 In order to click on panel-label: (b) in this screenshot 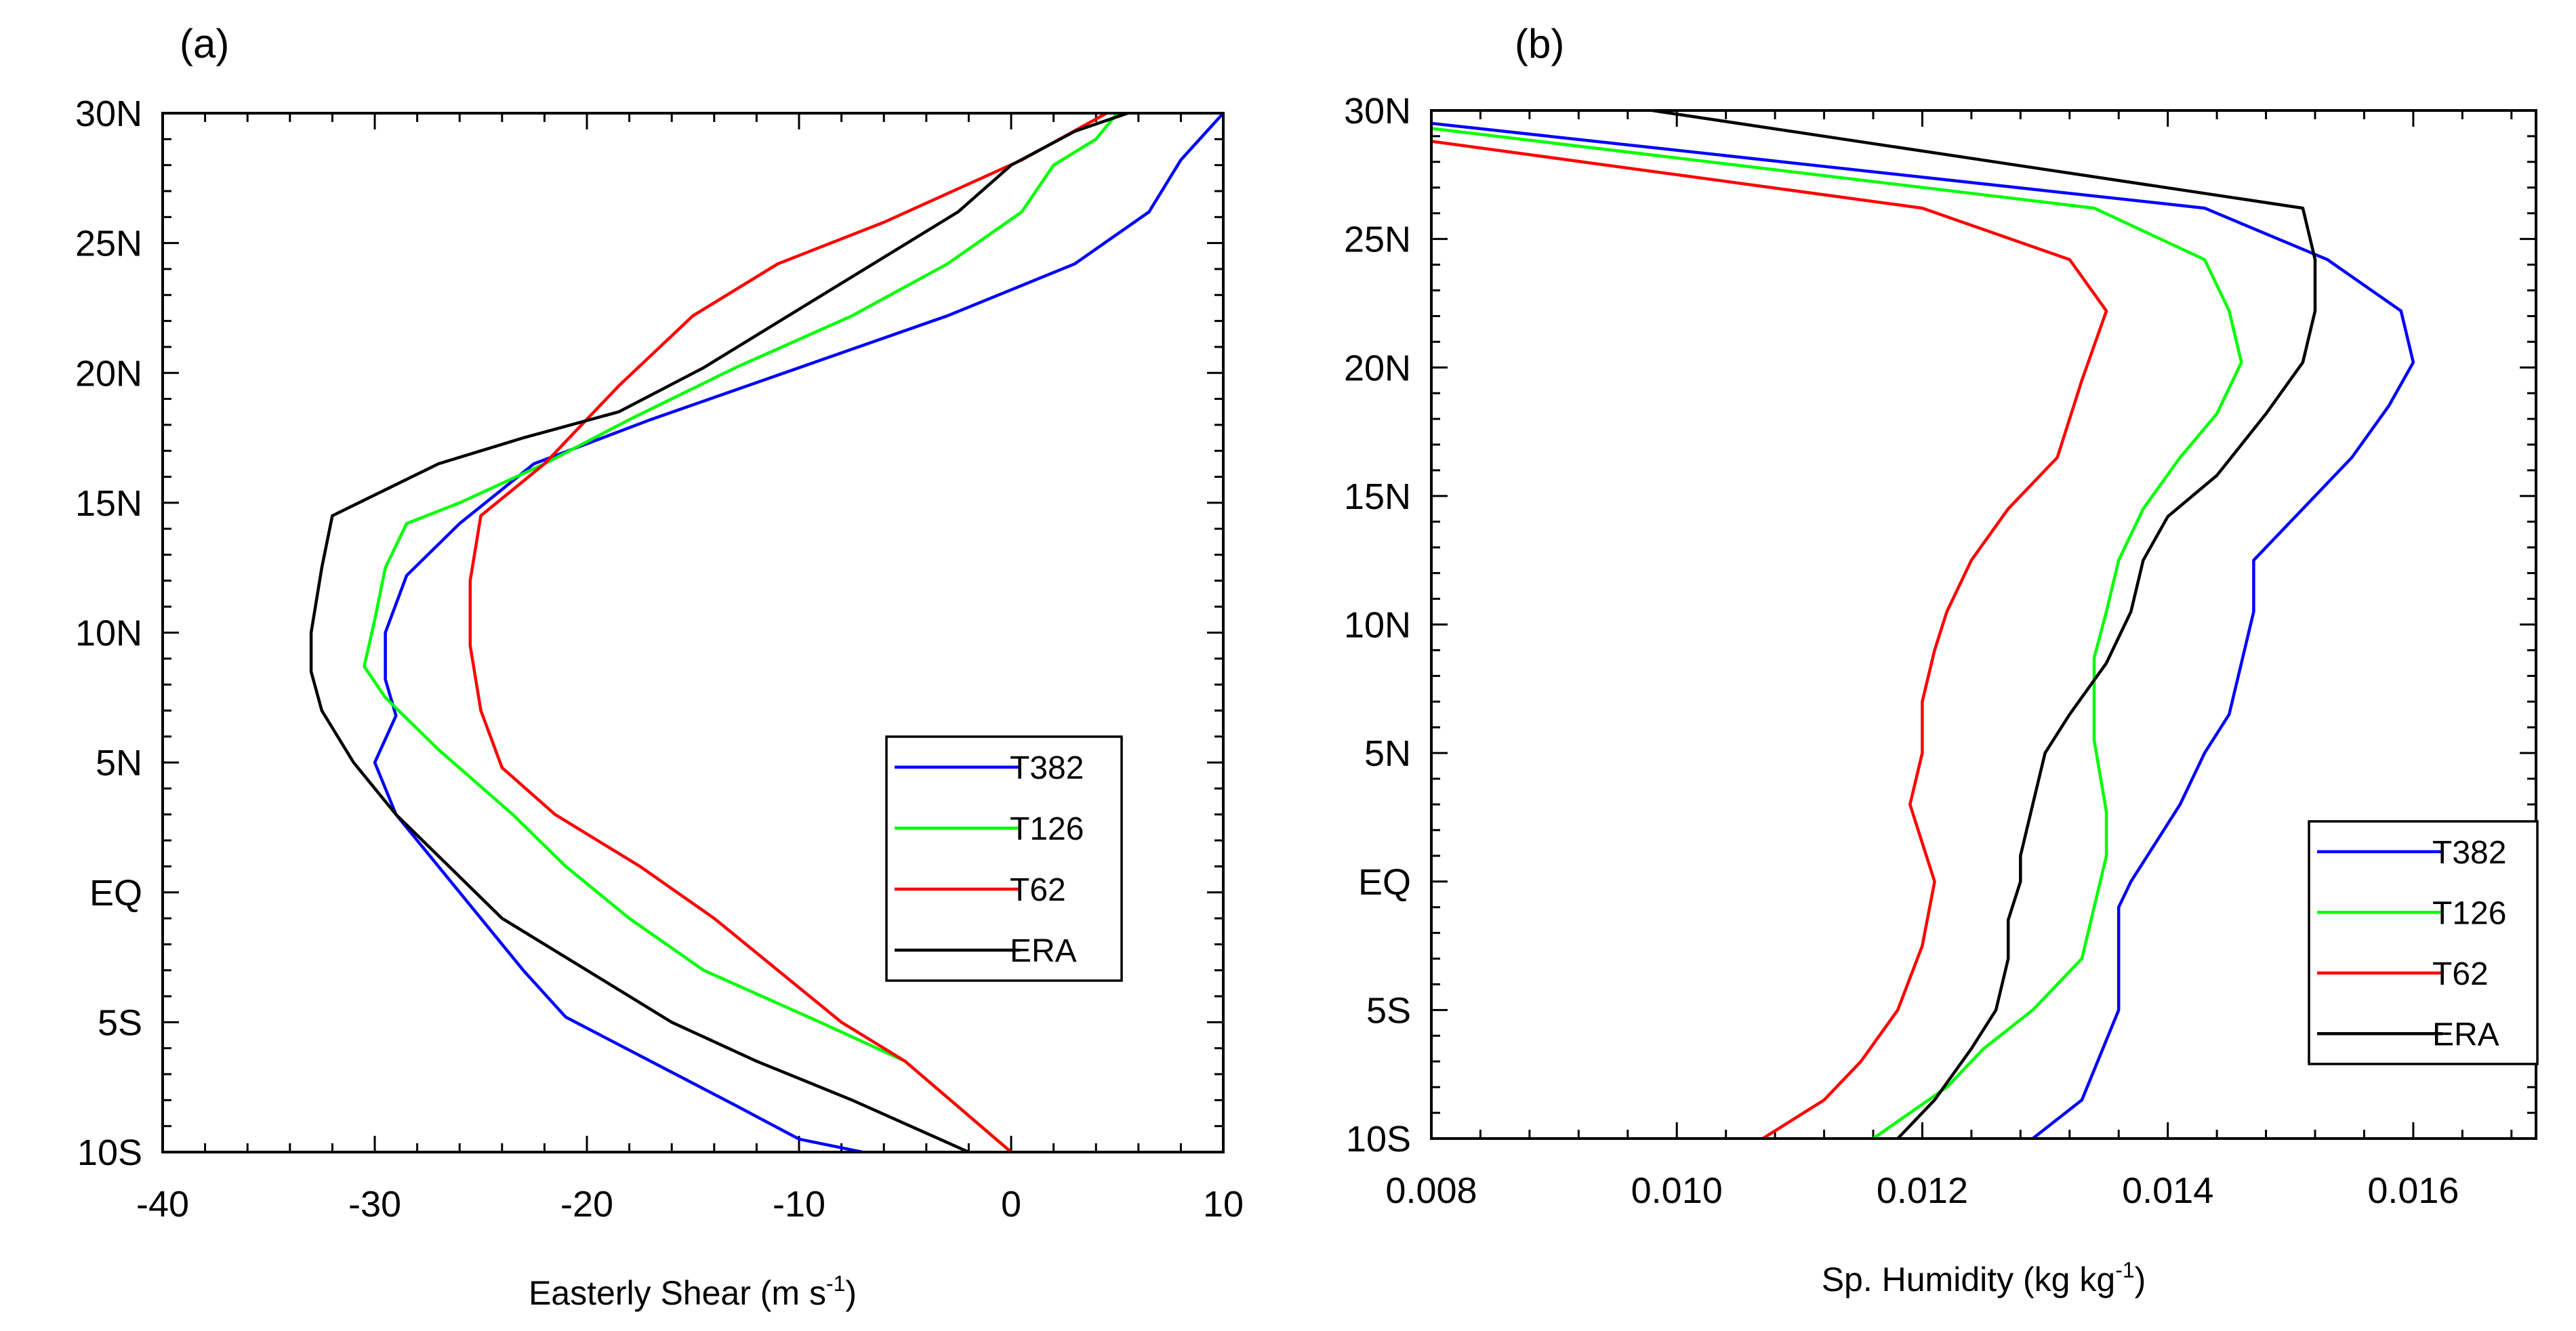, I will do `click(1540, 43)`.